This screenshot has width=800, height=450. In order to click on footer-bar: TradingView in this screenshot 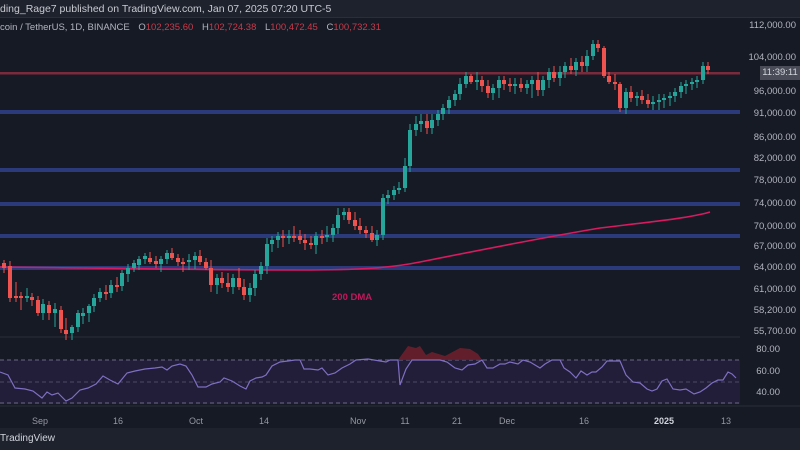, I will do `click(400, 439)`.